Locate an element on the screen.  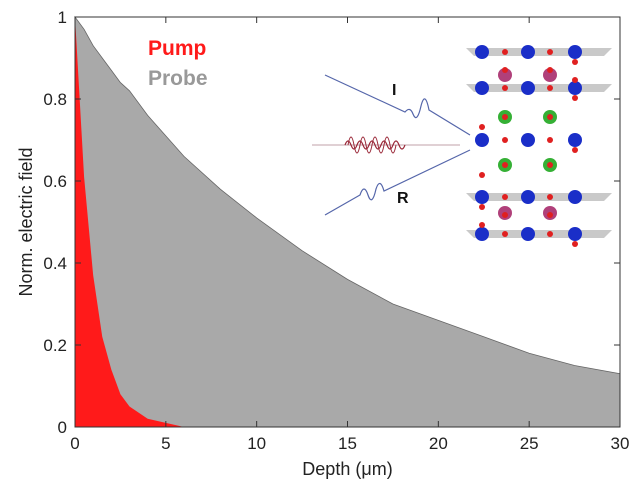
legend-label: Probe is located at coordinates (178, 78).